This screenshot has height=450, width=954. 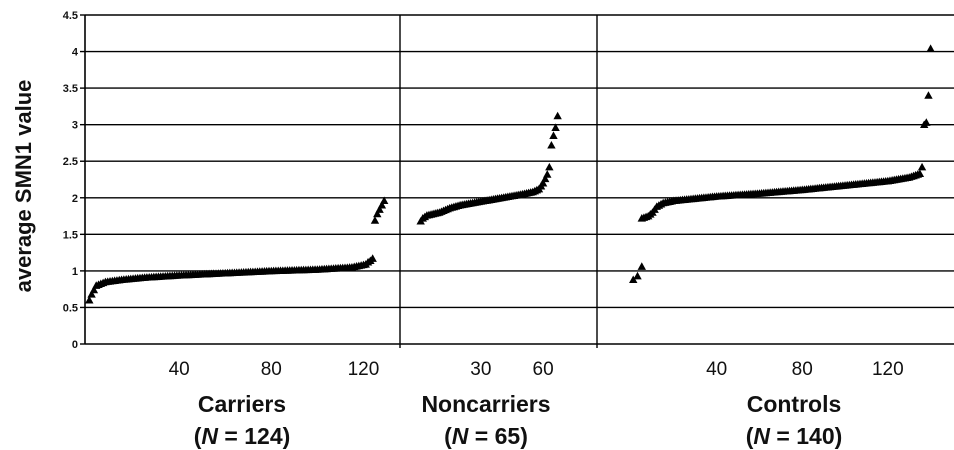 I want to click on panel-n-value: 65, so click(x=508, y=436).